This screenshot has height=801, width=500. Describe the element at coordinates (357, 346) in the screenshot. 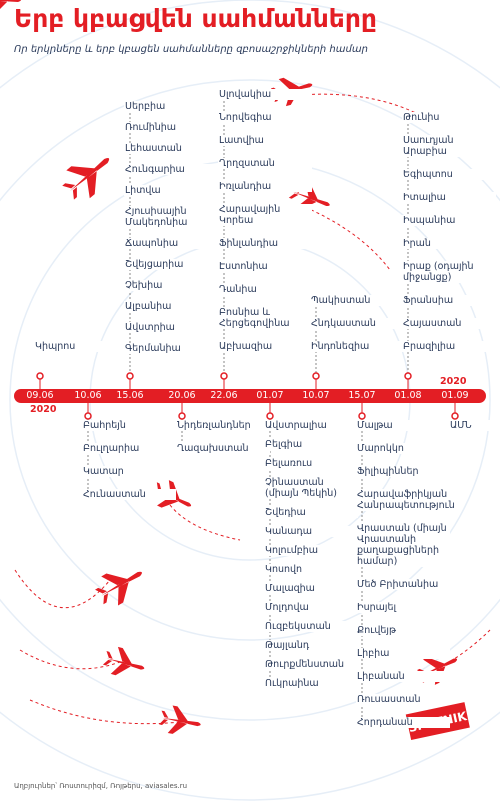

I see `country: Ինդոնեզիա` at that location.